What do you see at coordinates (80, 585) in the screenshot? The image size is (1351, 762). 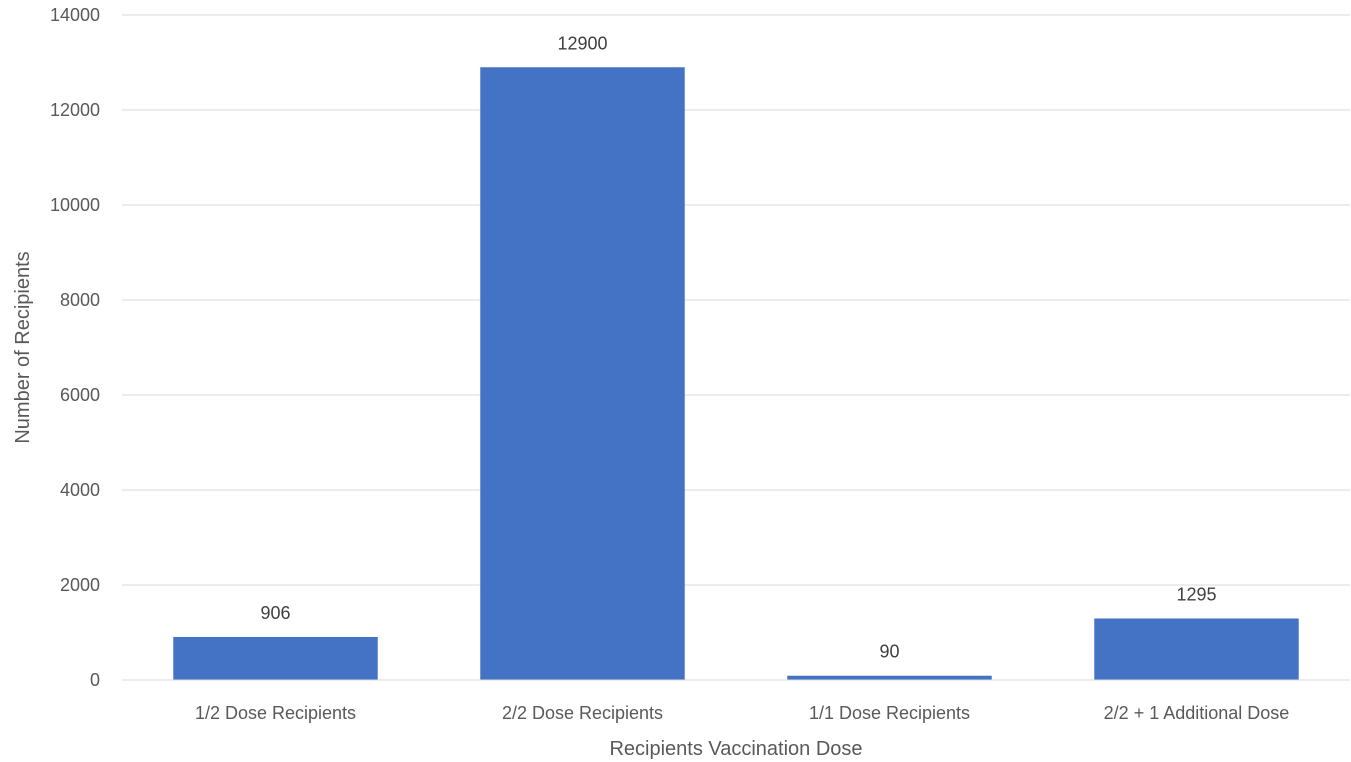 I see `y-tick-label: 2000` at bounding box center [80, 585].